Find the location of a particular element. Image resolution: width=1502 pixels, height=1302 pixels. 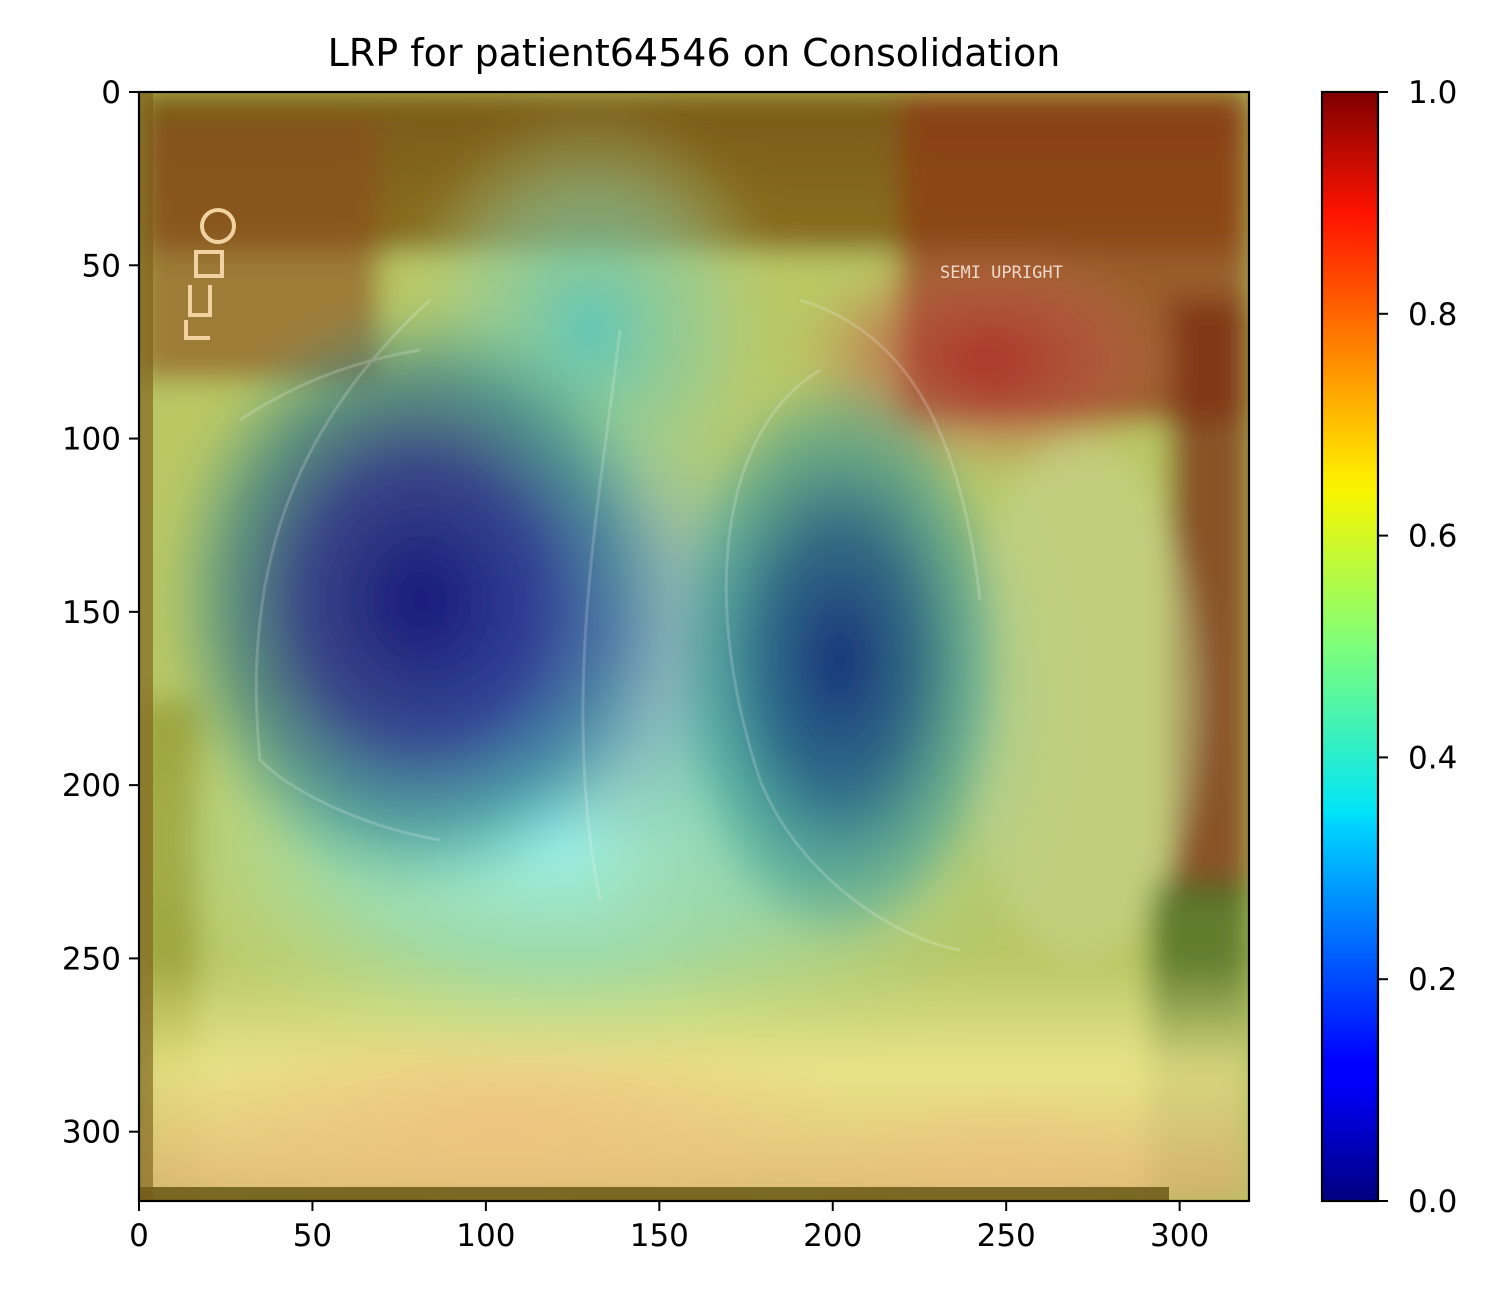

x-axis: 0 50 100 150 200 250 300 is located at coordinates (669, 1227).